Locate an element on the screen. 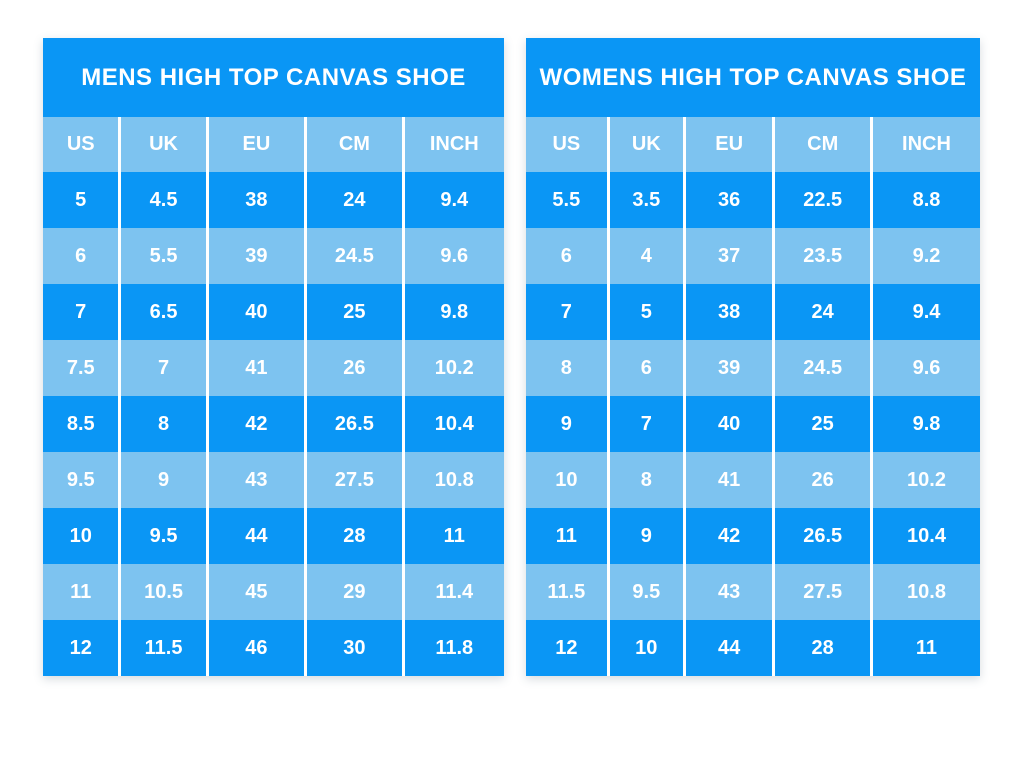  size-cell: 9.2 is located at coordinates (924, 256).